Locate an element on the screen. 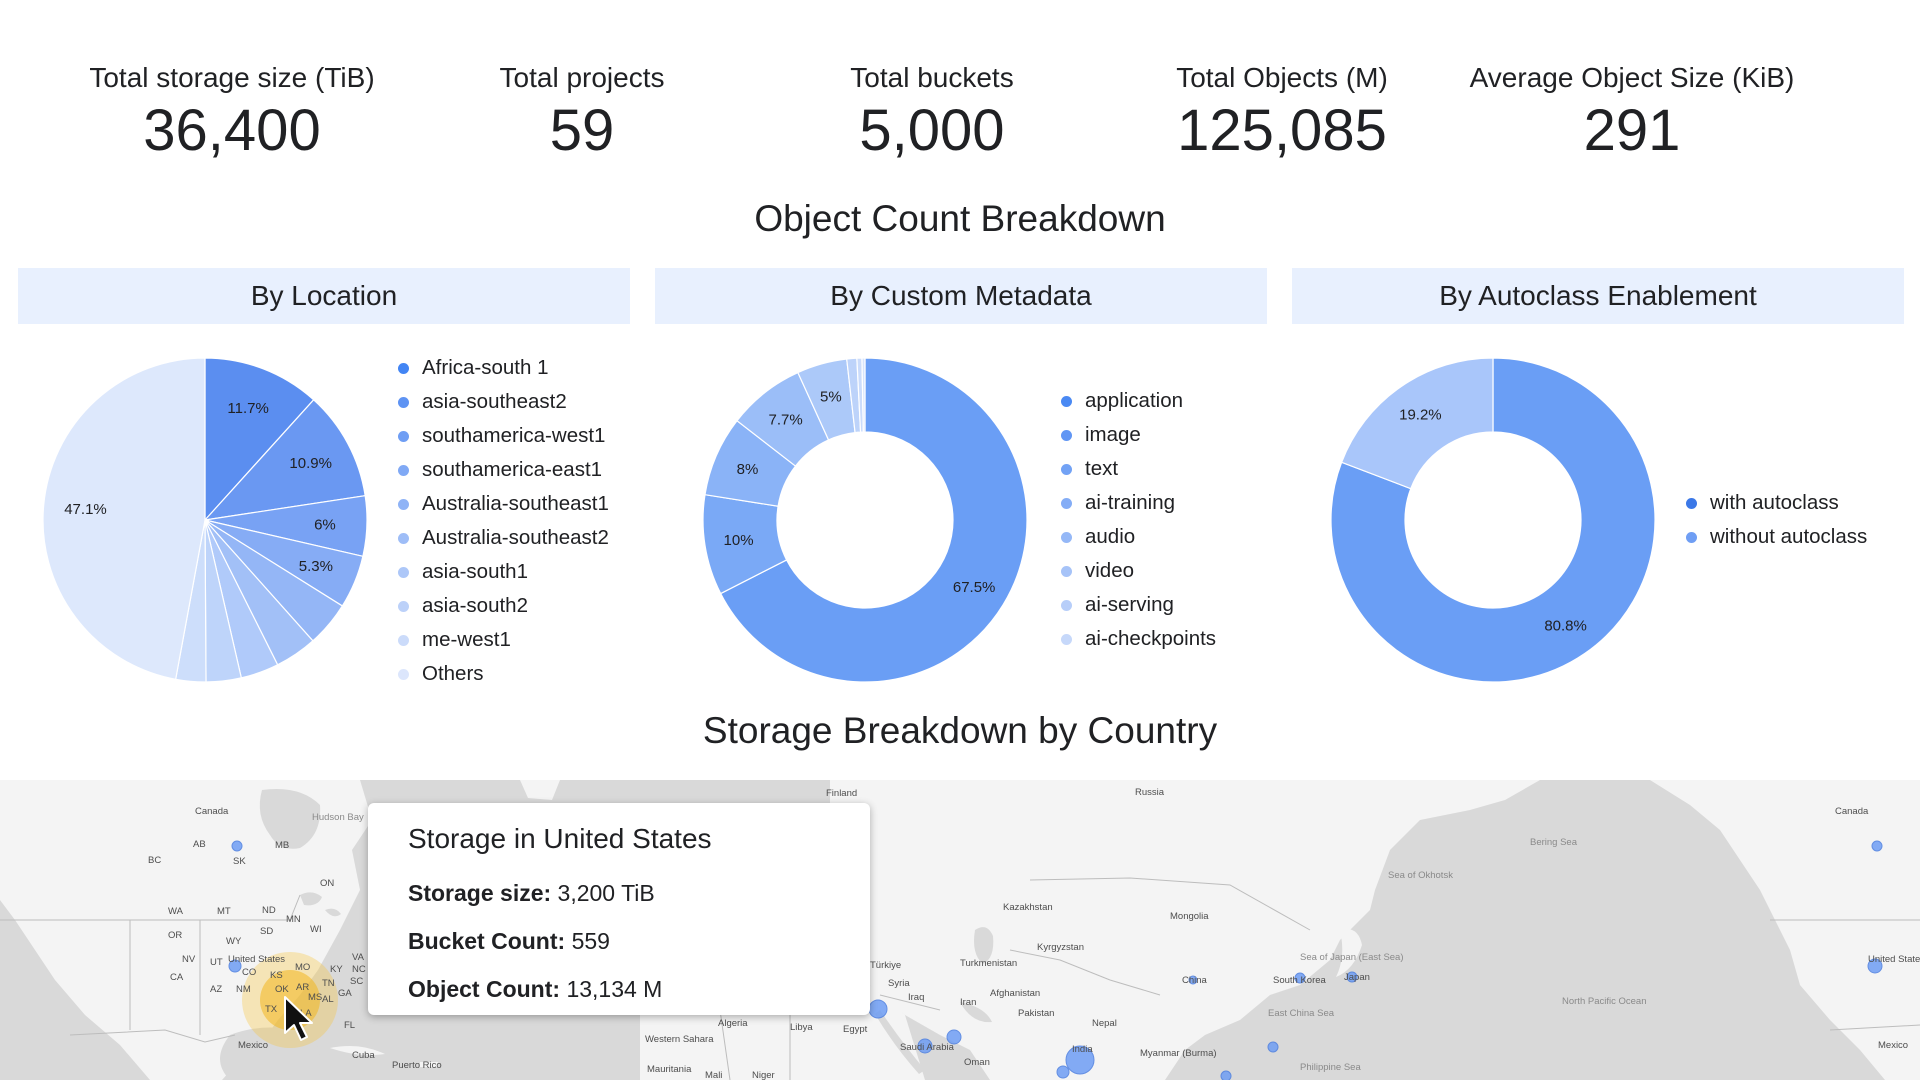  map-label: NM is located at coordinates (243, 989).